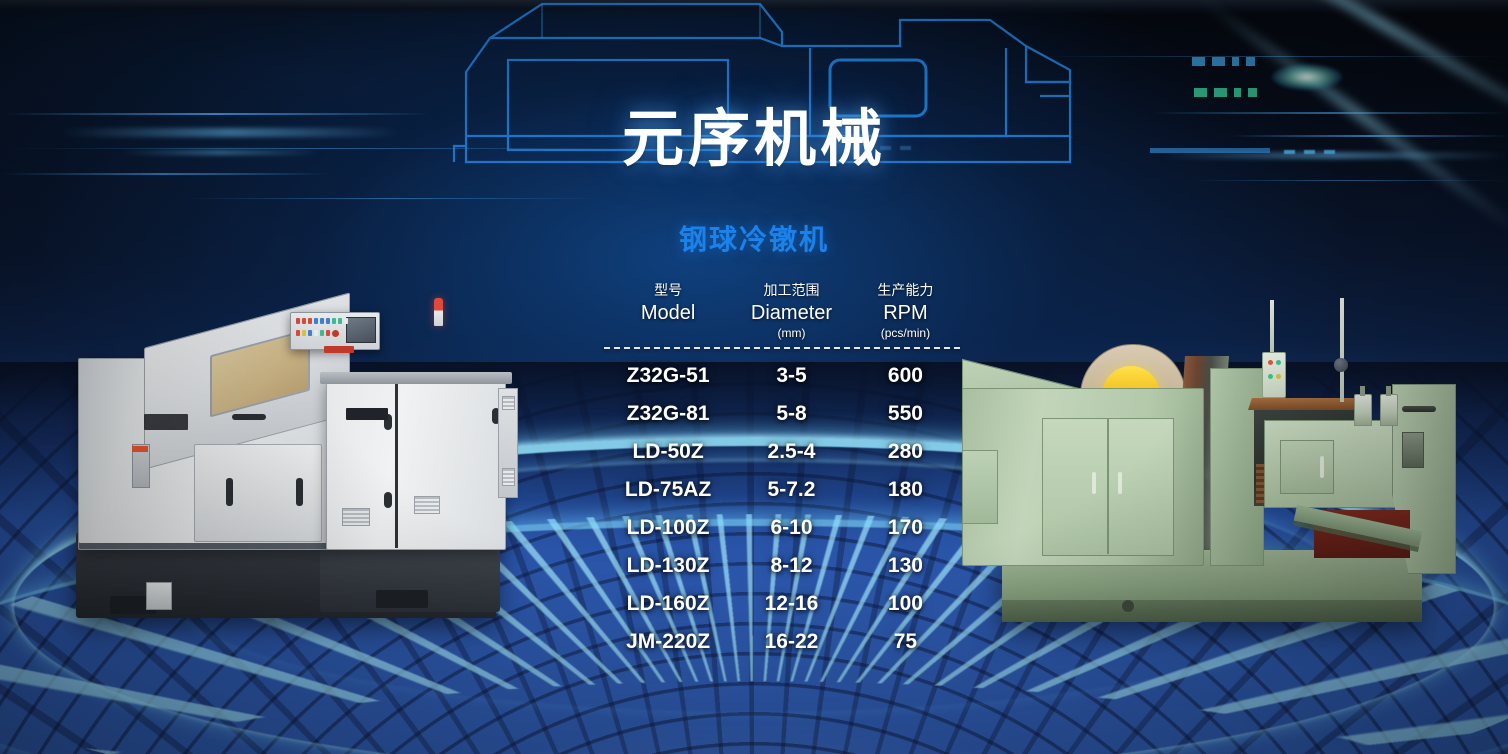 This screenshot has height=754, width=1508. I want to click on table-row: Z32G-81 5-8 550, so click(782, 414).